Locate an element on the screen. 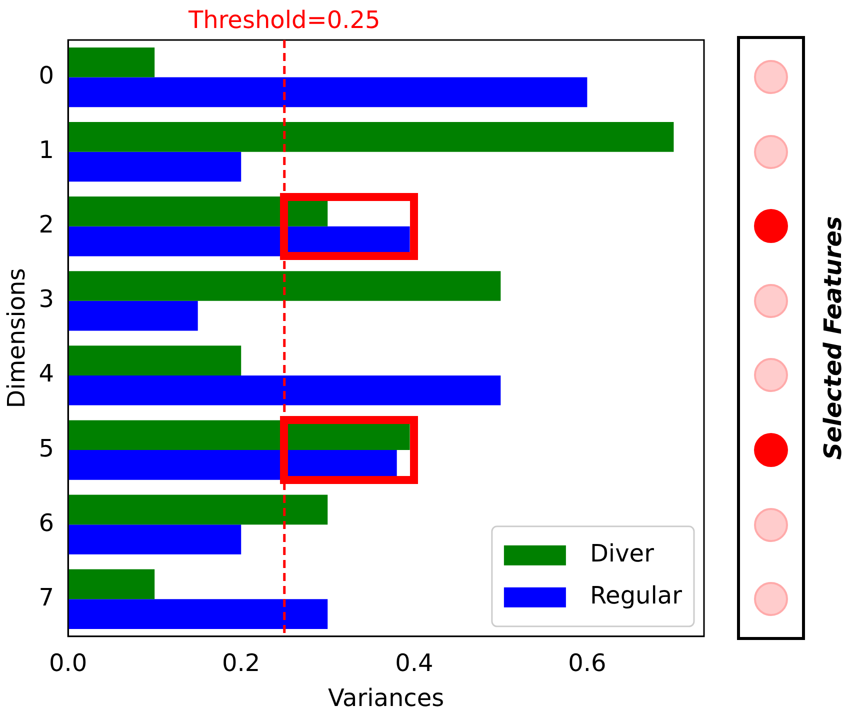 The image size is (857, 716). y-tick-label: 4 is located at coordinates (46, 374).